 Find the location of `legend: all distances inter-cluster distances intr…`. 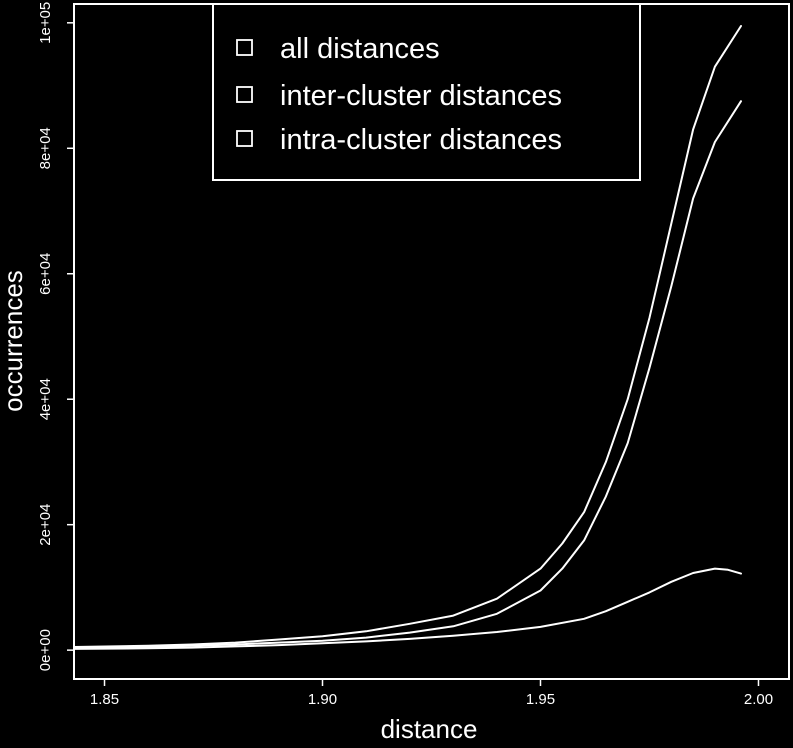

legend: all distances inter-cluster distances intr… is located at coordinates (426, 92).